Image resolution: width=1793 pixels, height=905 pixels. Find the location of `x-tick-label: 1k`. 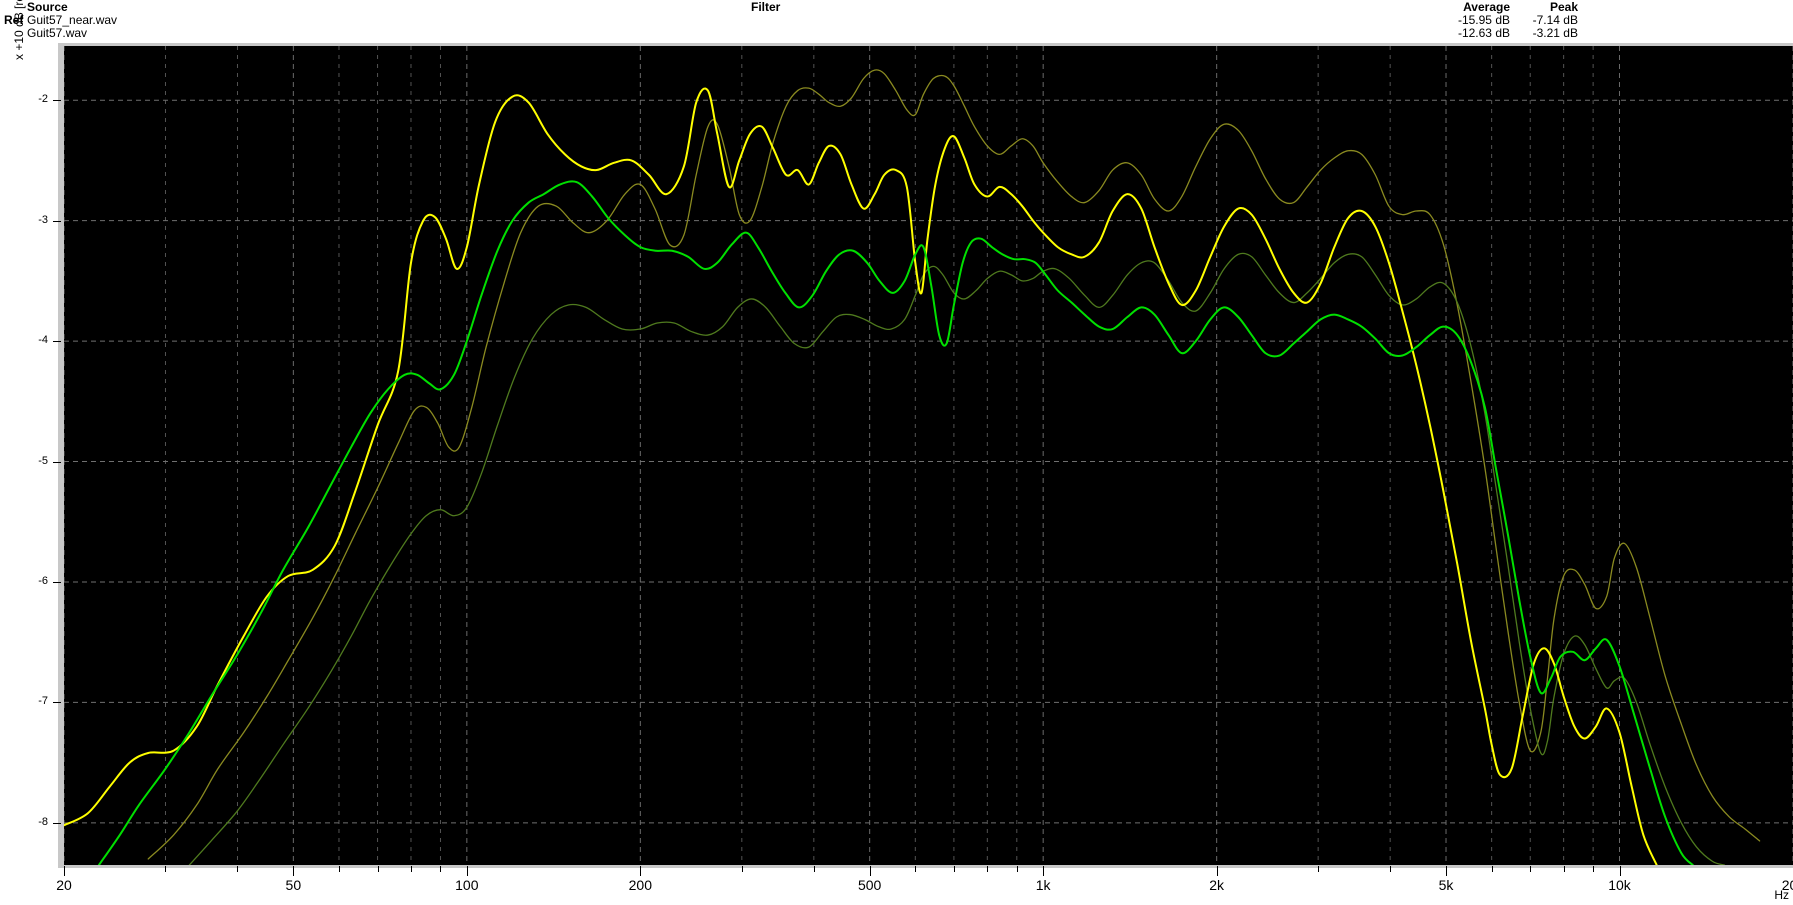

x-tick-label: 1k is located at coordinates (1043, 885).